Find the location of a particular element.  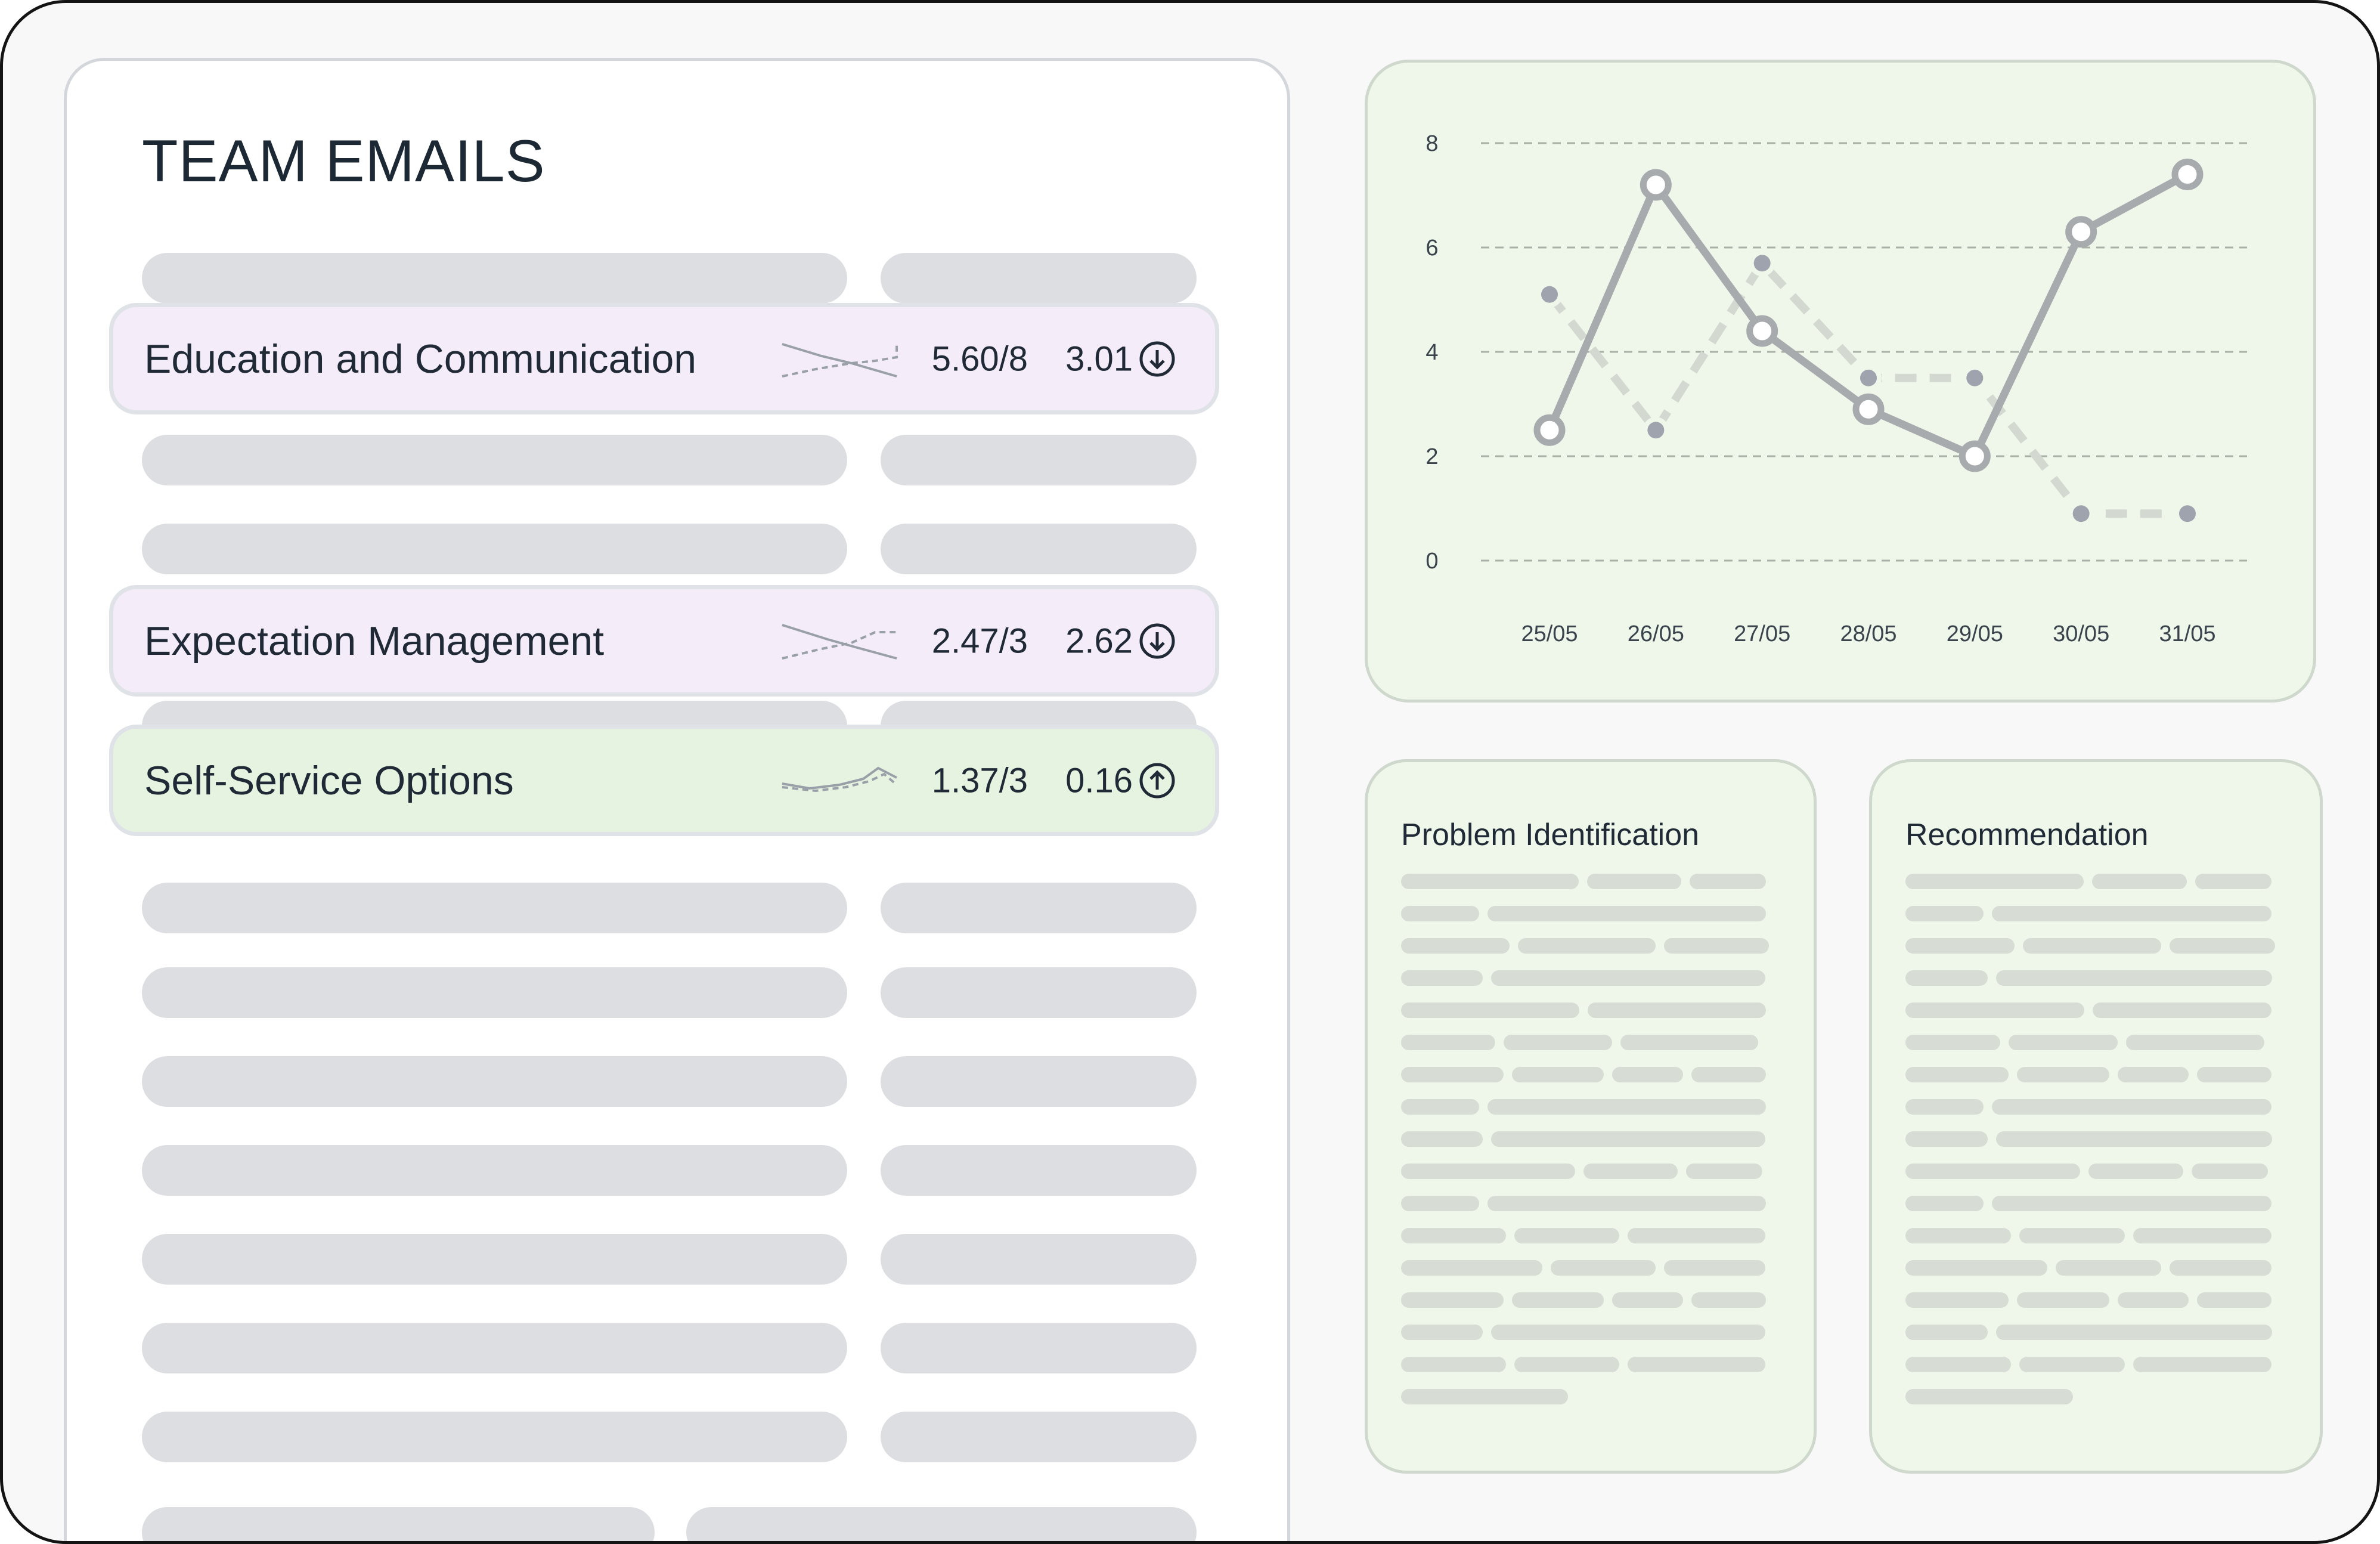

x-tick-label: 25/05 is located at coordinates (1549, 633).